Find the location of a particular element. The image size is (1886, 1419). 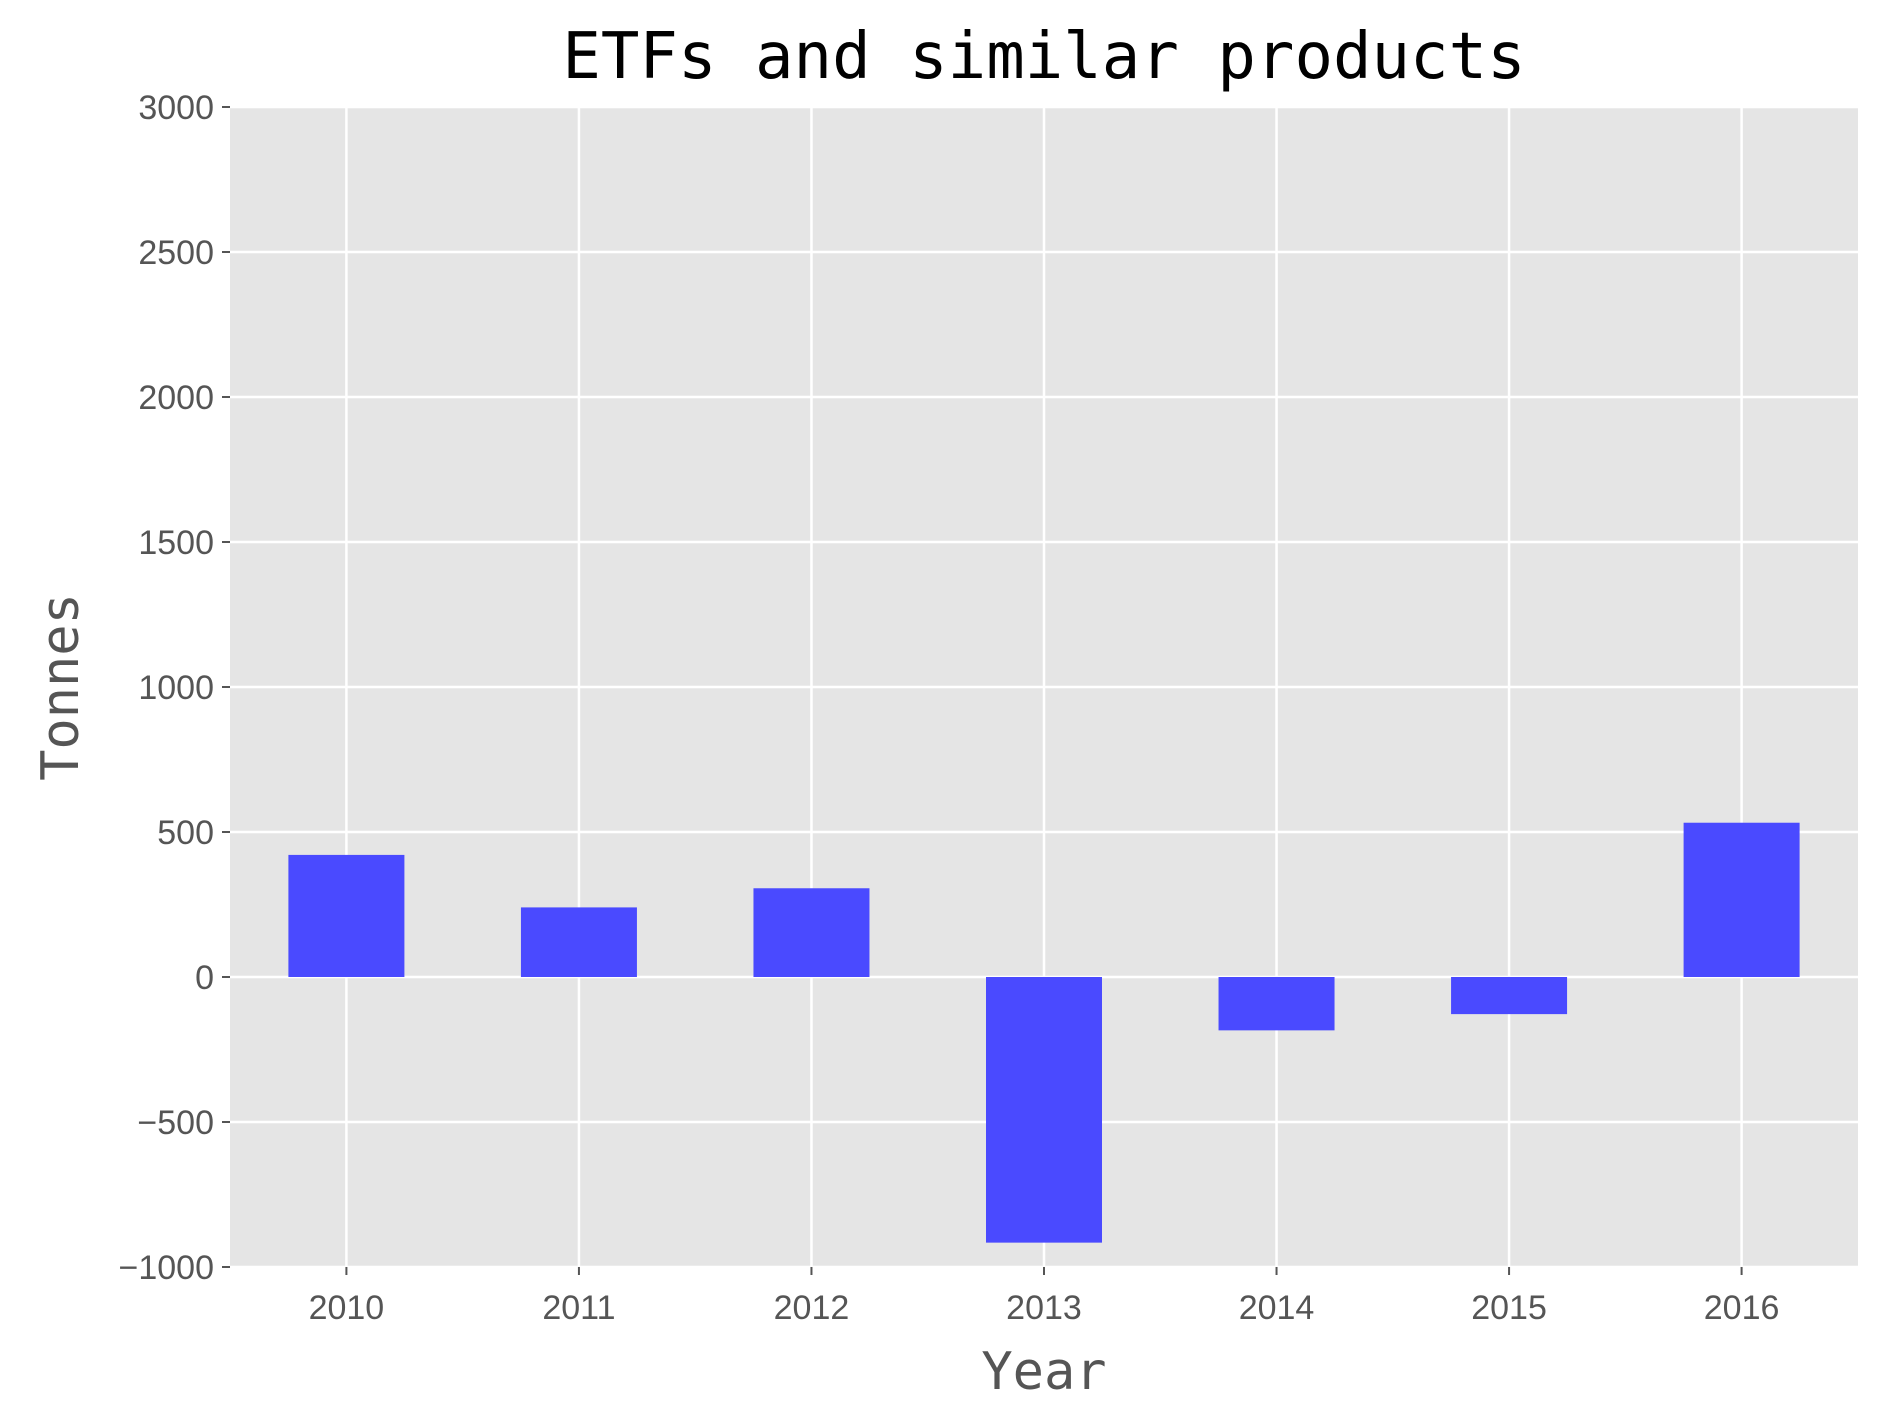

x-tick-label: 2014 is located at coordinates (1277, 1308).